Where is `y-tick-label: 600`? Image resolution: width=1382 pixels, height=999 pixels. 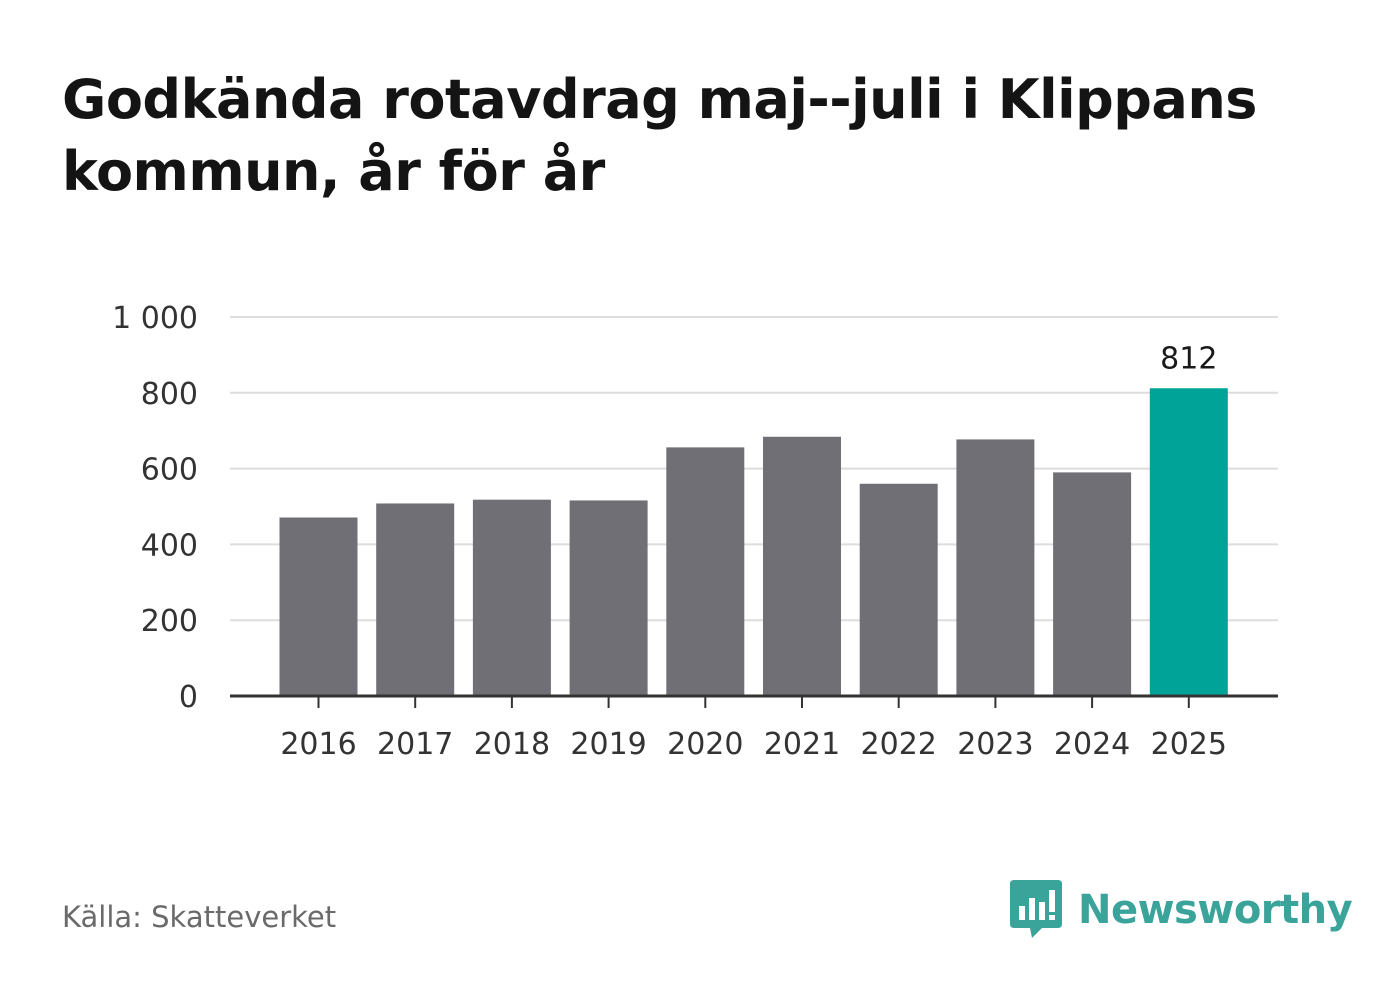
y-tick-label: 600 is located at coordinates (169, 470).